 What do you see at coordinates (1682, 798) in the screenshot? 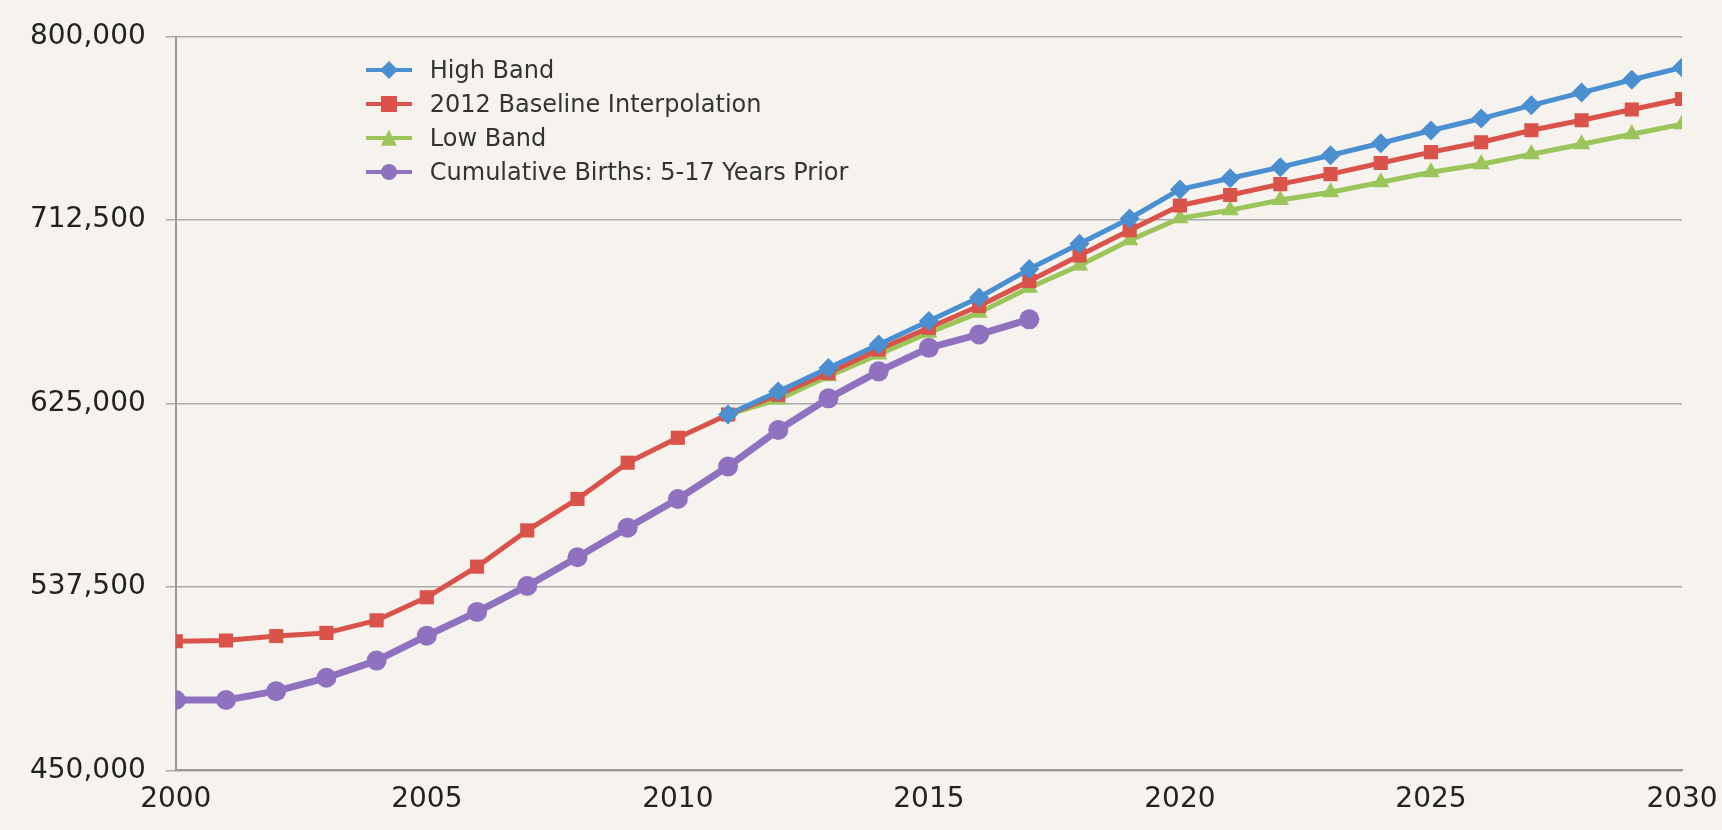
I see `x-tick-label: 2030` at bounding box center [1682, 798].